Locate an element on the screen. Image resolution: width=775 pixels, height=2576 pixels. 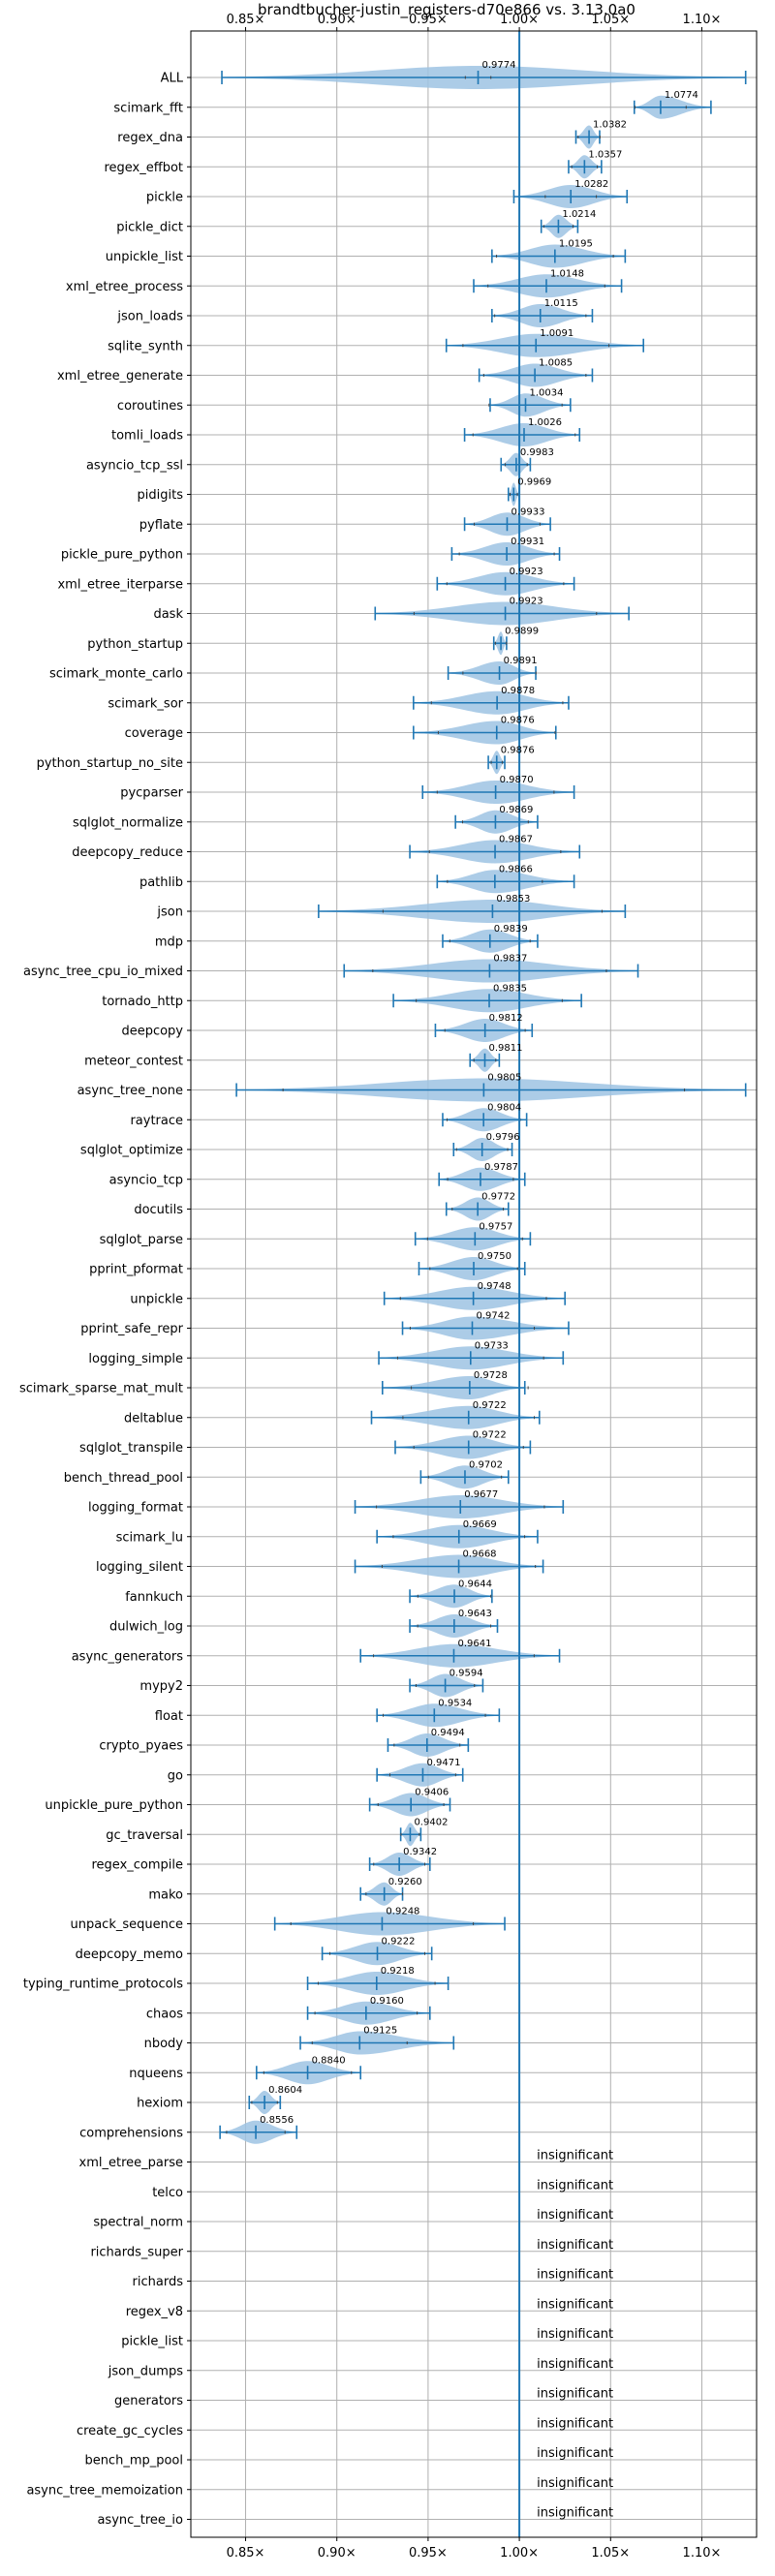
y-tick-label: json_dumps is located at coordinates (145, 2371).